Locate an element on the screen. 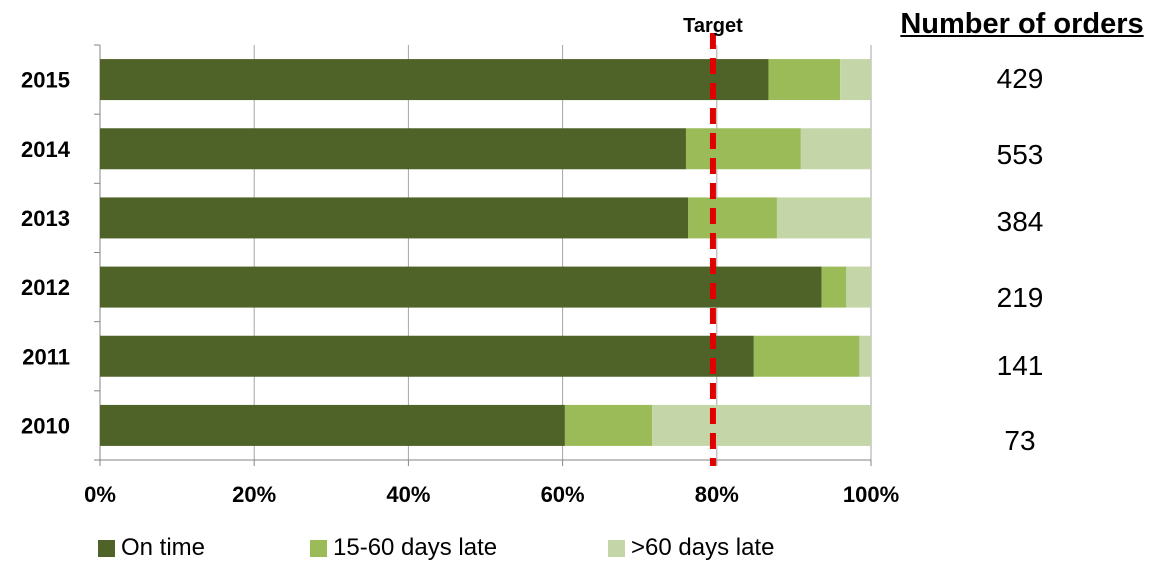 The height and width of the screenshot is (564, 1165). y-tick-label-2011: 2011 is located at coordinates (46, 356).